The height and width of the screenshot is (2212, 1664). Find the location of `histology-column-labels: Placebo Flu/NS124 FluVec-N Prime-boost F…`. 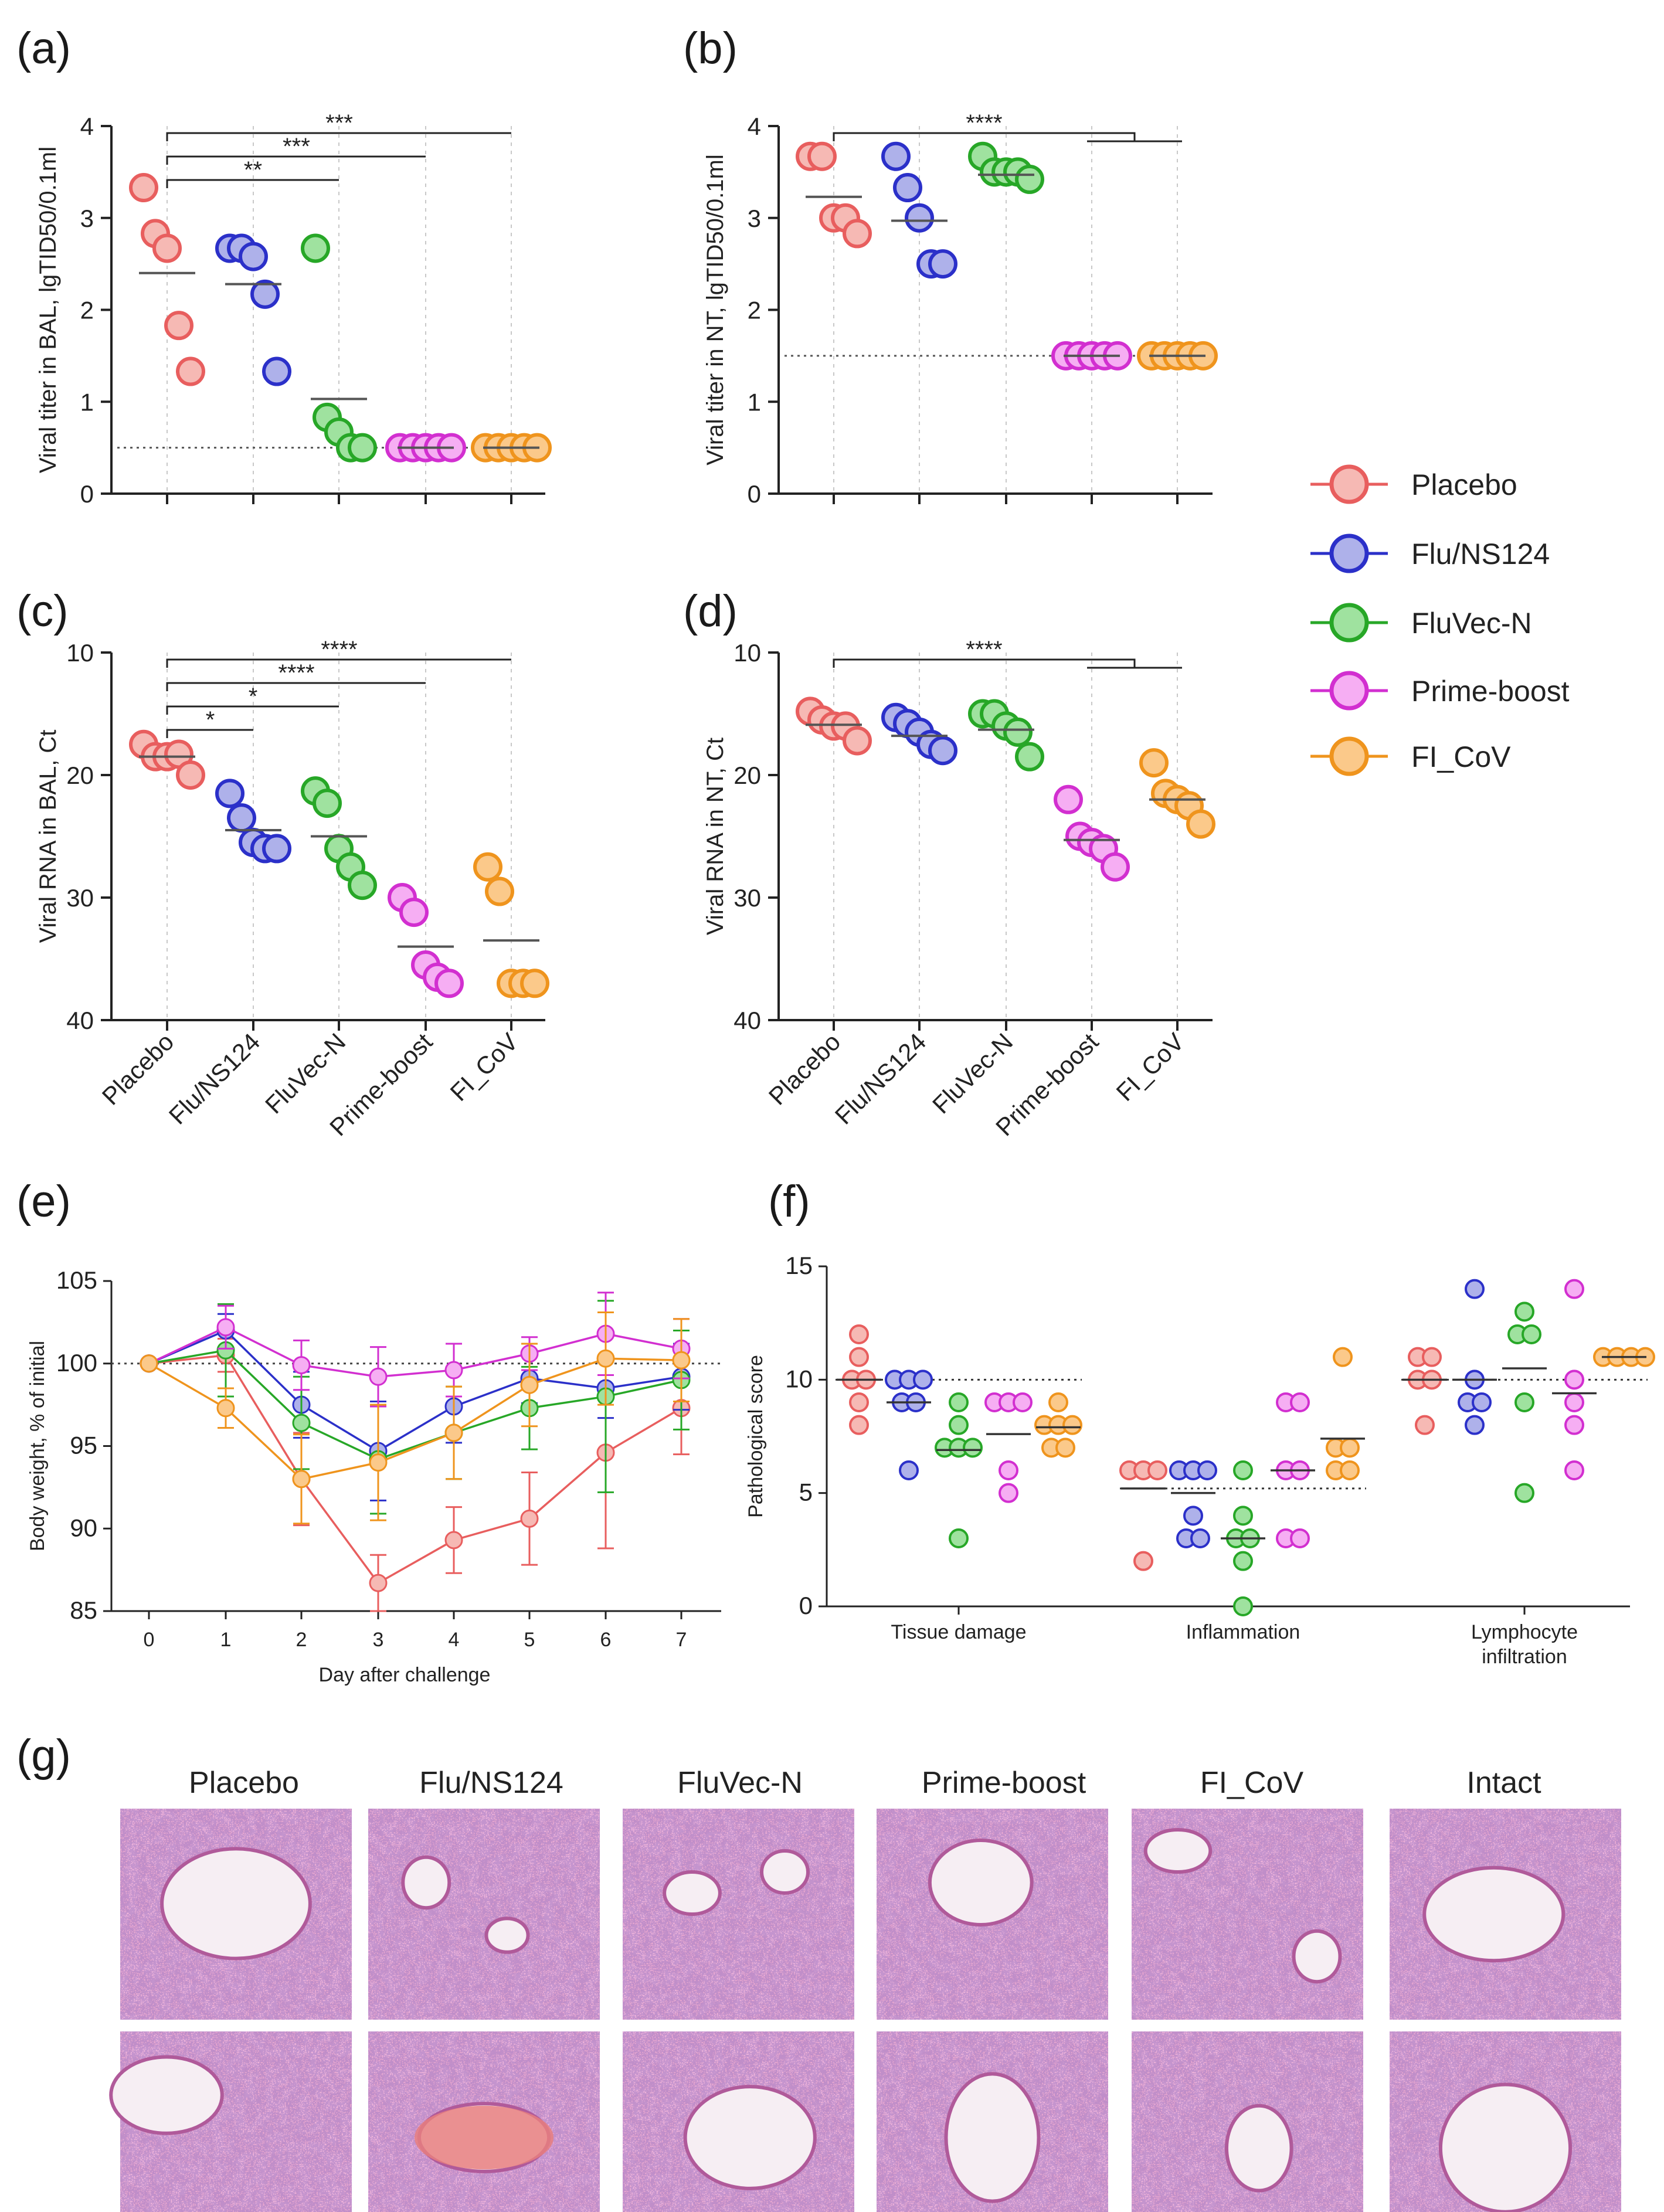

histology-column-labels: Placebo Flu/NS124 FluVec-N Prime-boost F… is located at coordinates (865, 1783).